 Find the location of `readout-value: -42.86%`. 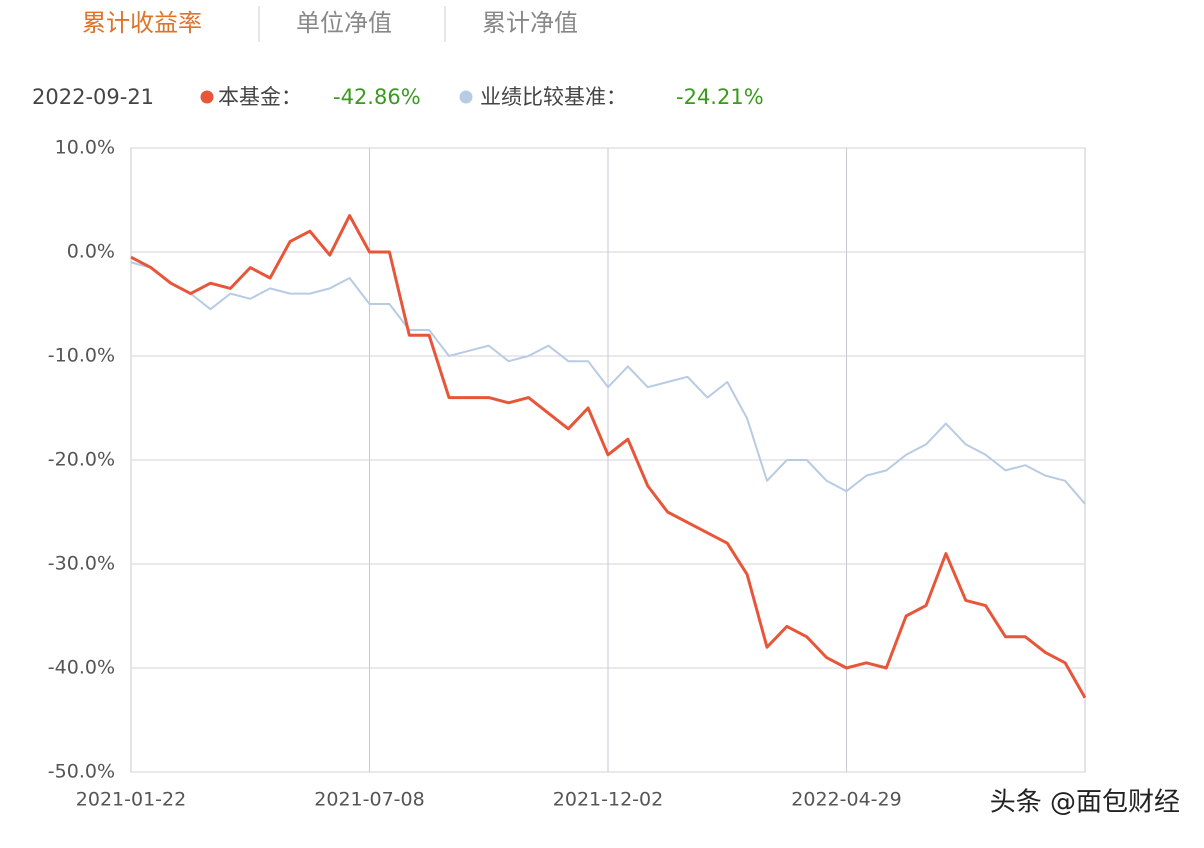

readout-value: -42.86% is located at coordinates (377, 97).